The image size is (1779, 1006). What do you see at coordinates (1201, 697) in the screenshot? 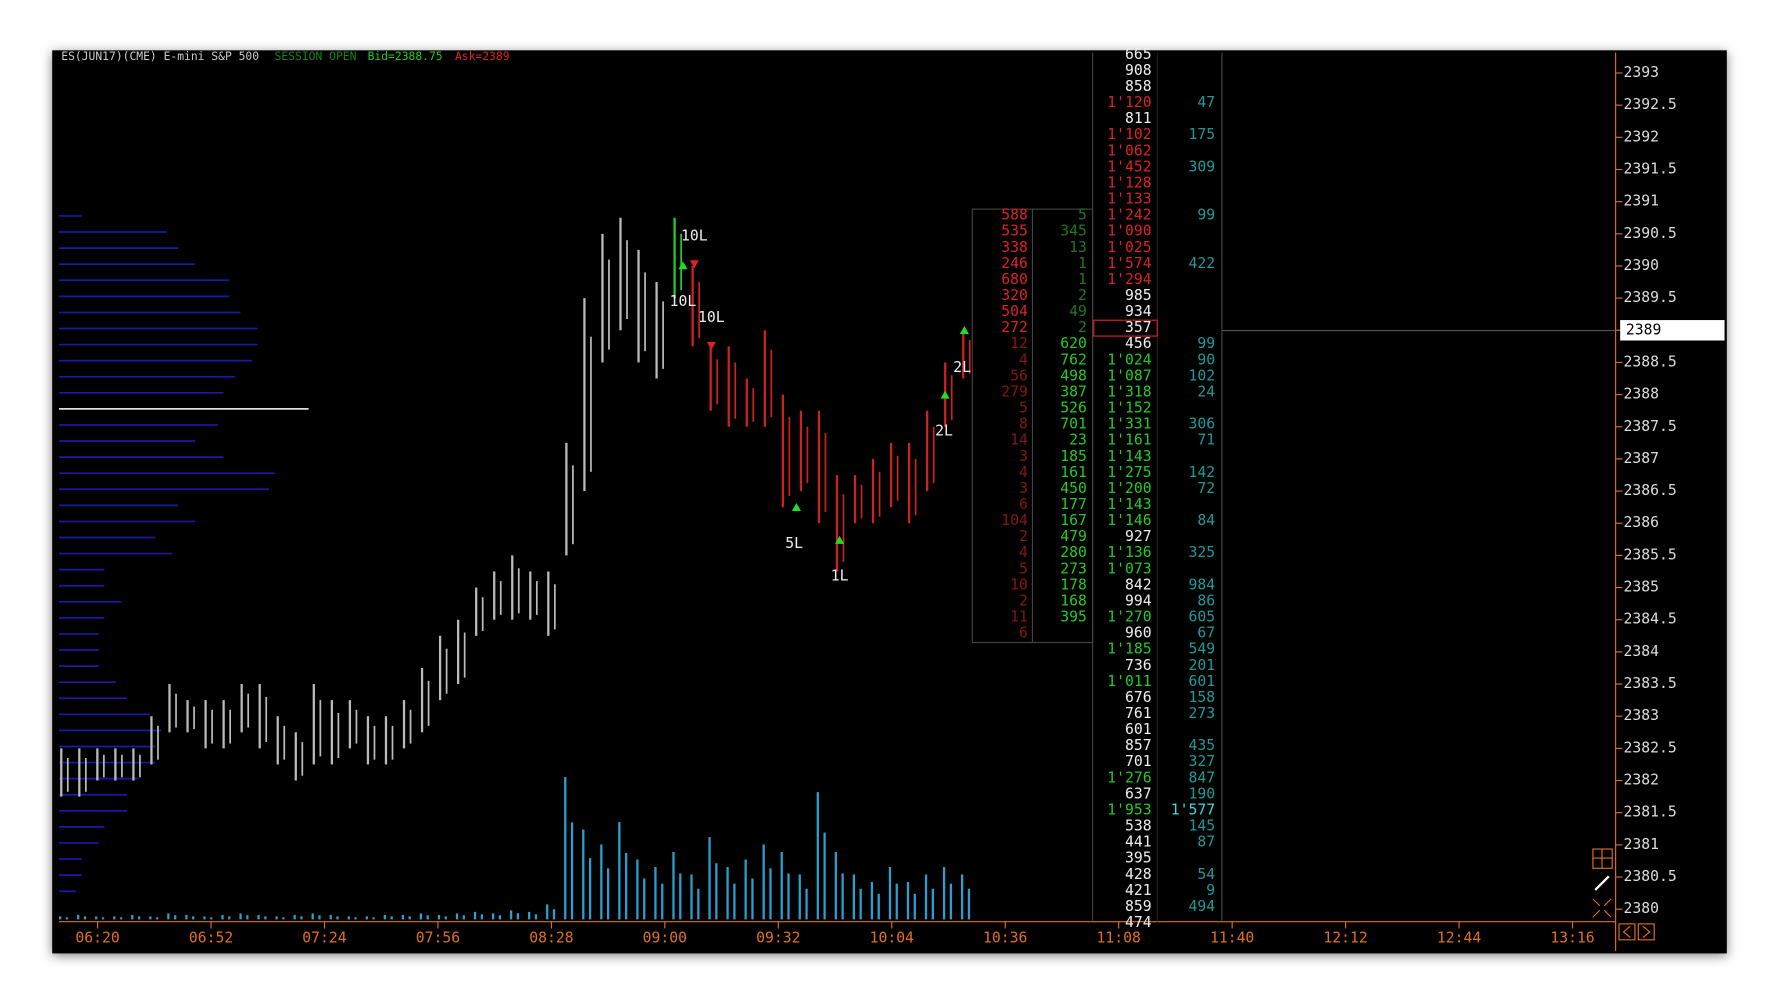
I see `ladder-delta: 158` at bounding box center [1201, 697].